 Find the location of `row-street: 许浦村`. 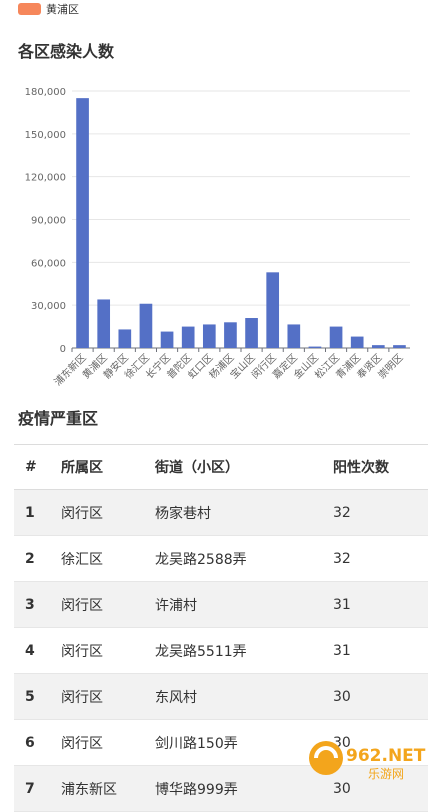

row-street: 许浦村 is located at coordinates (176, 605).